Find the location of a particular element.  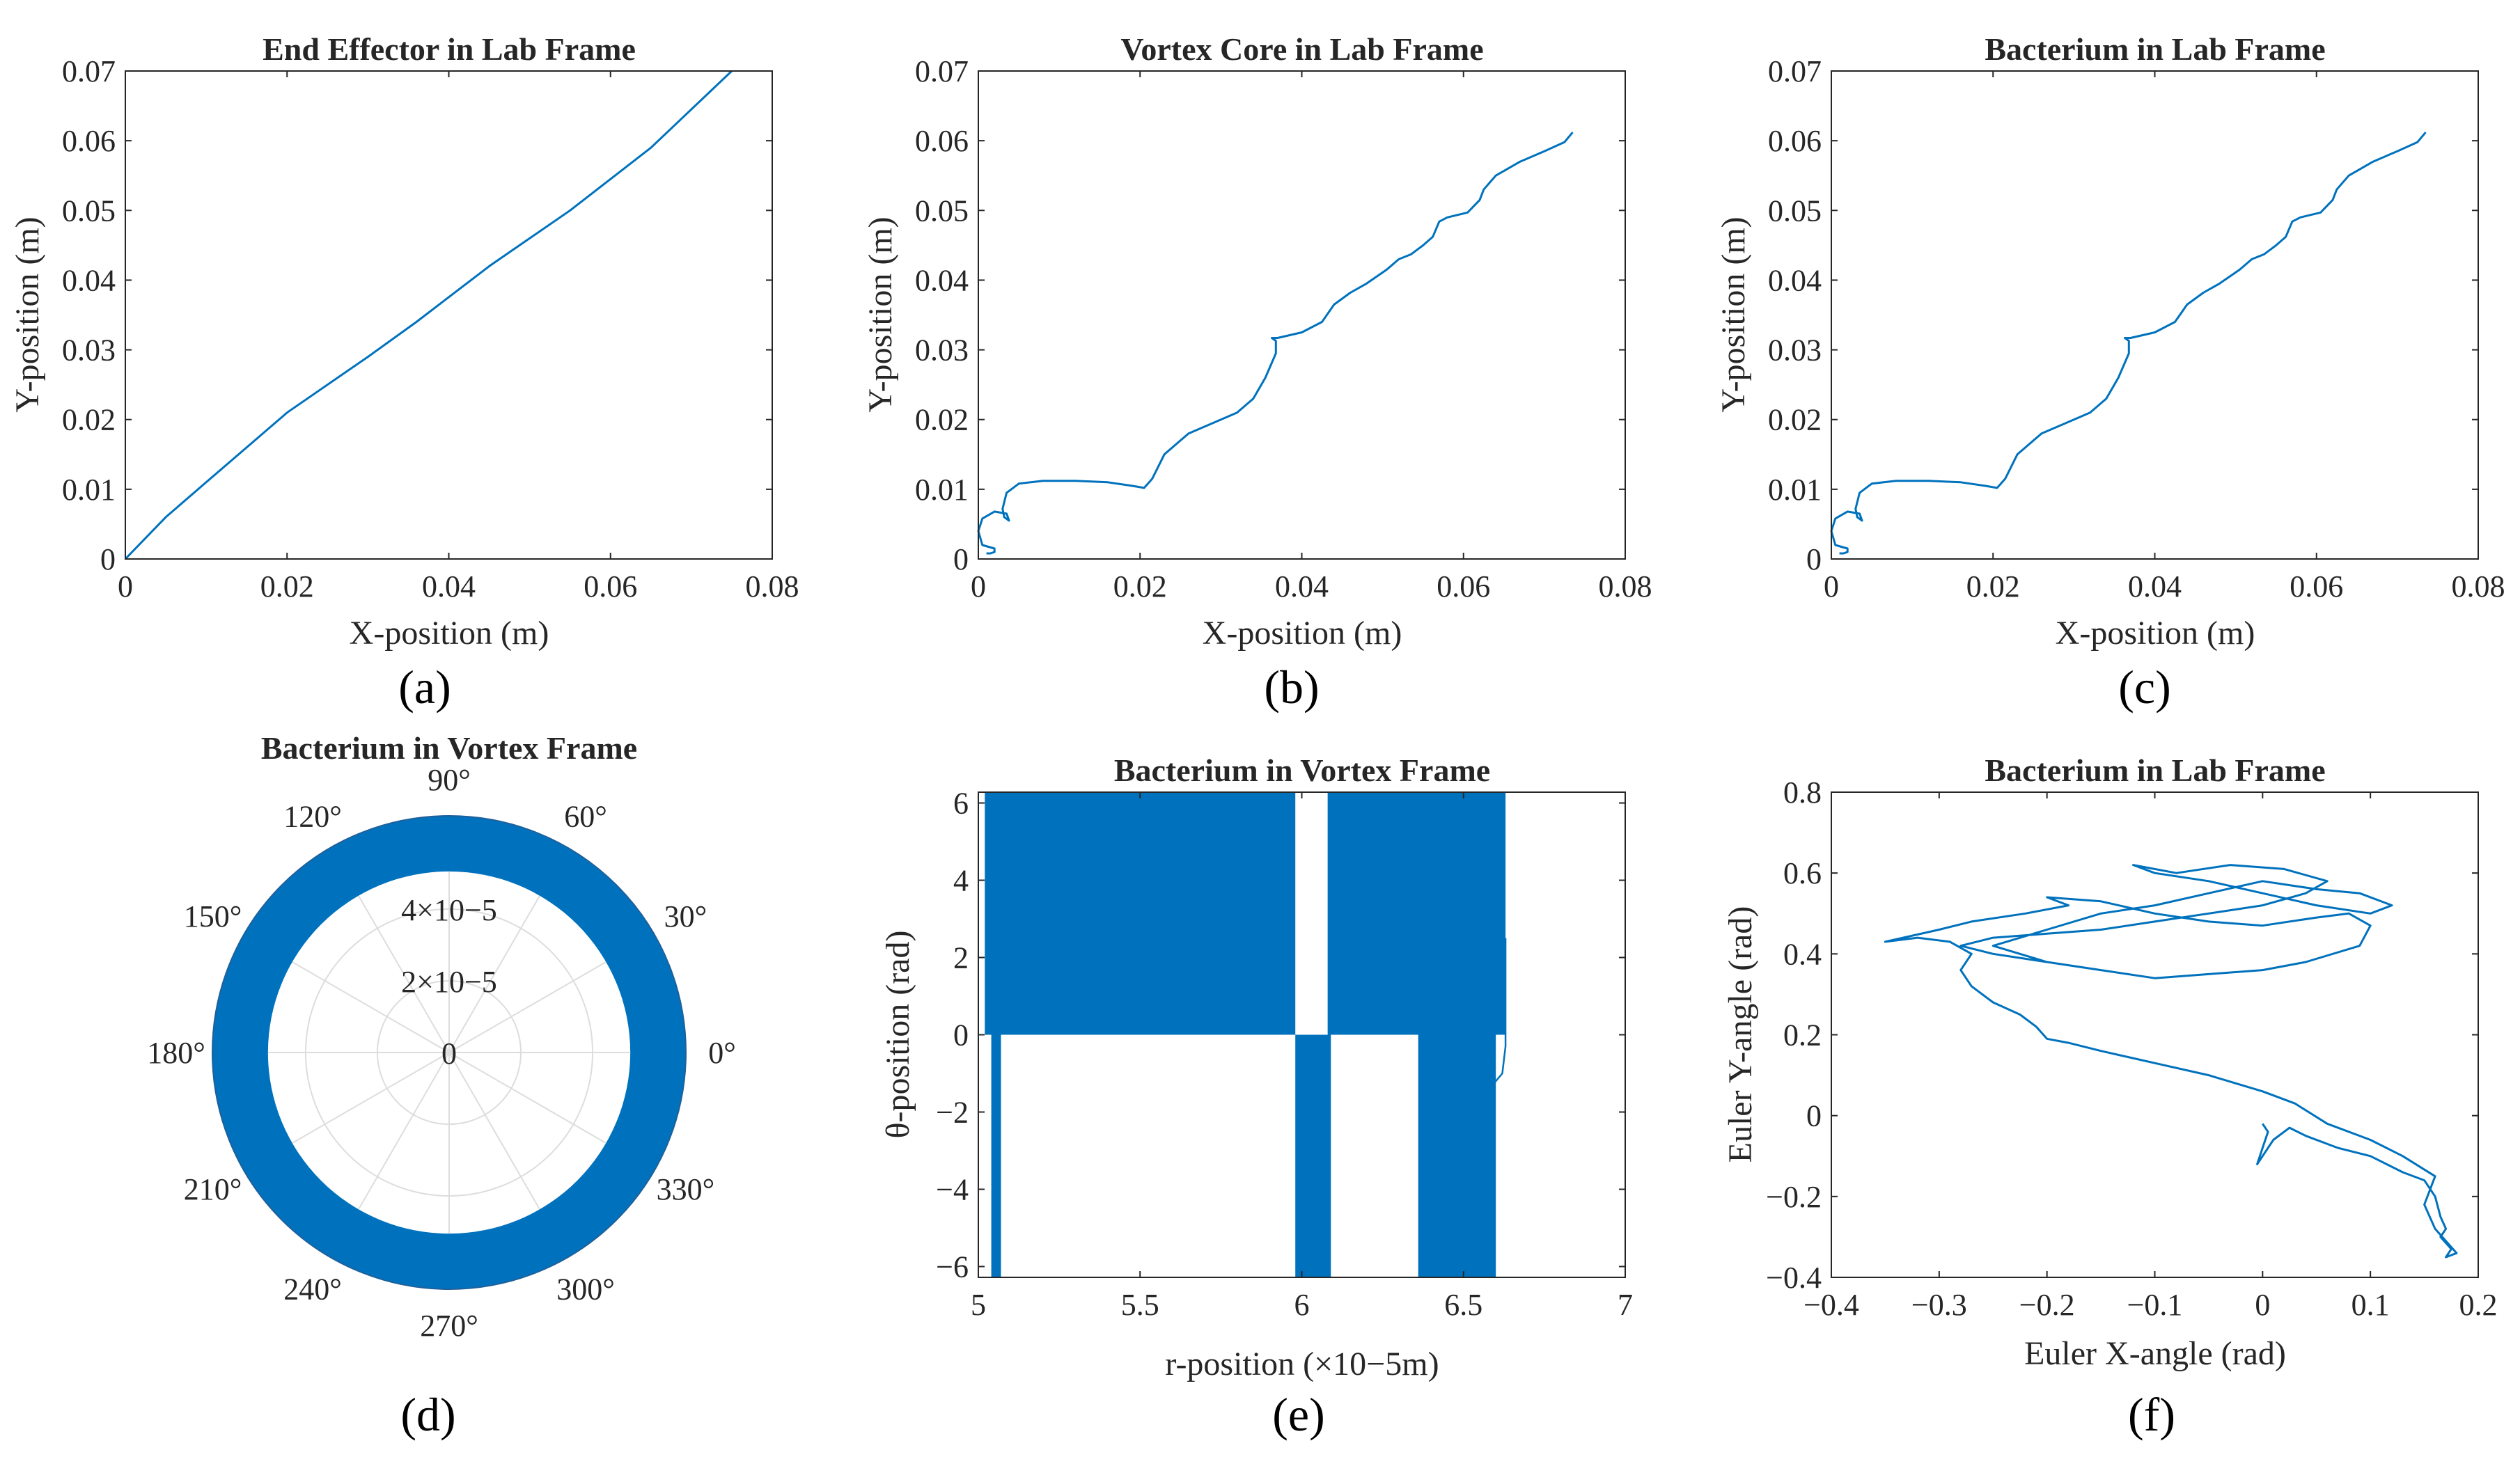

xtick-label: 0.1 is located at coordinates (2370, 1305).